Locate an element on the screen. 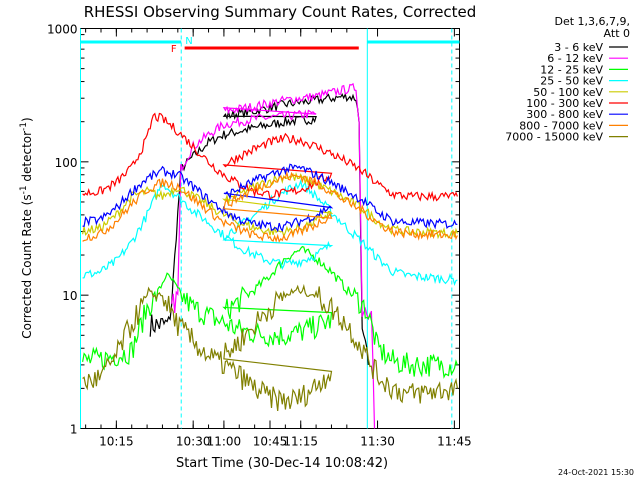  svg-text:Corrected Count Rate (s-1 dete: Corrected Count Rate (s-1 detector-1) is located at coordinates (26, 227).